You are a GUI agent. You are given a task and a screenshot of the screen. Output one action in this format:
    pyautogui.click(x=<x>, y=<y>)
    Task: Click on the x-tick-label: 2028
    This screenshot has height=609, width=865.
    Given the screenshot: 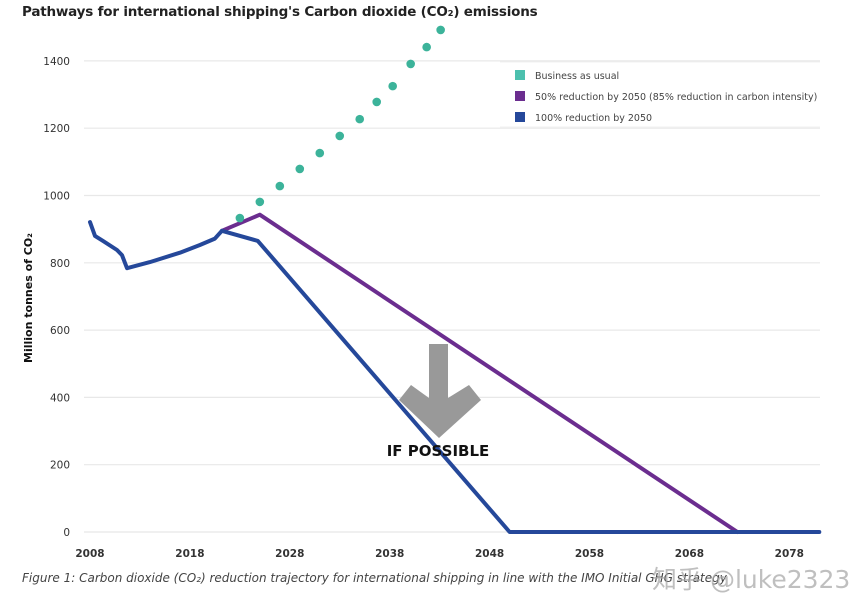 What is the action you would take?
    pyautogui.click(x=289, y=554)
    